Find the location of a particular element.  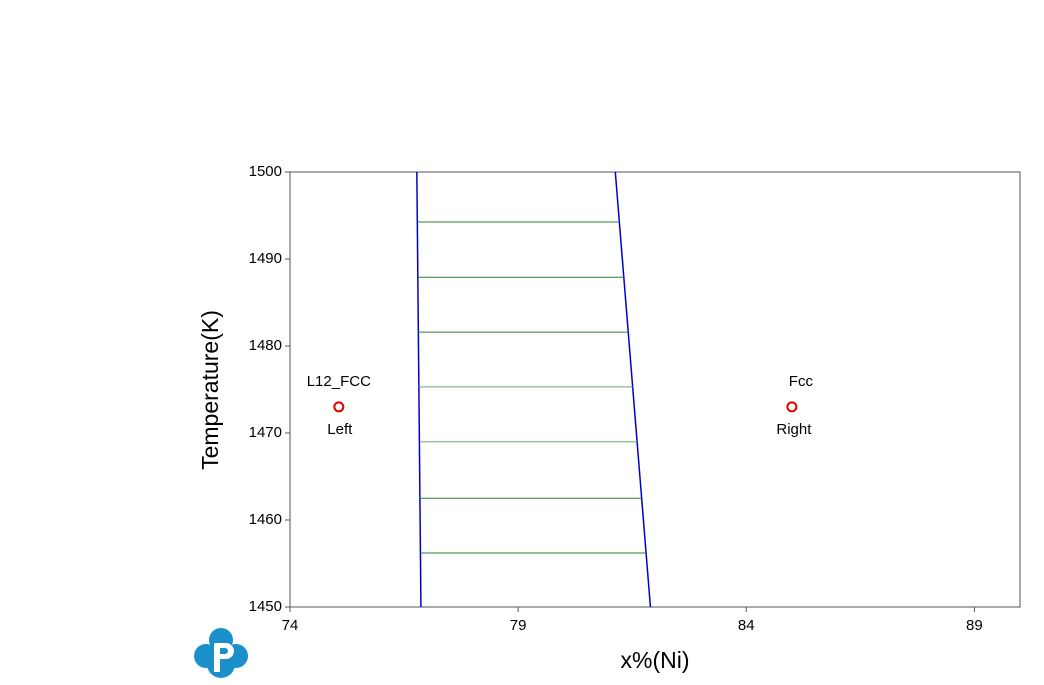

y-tick-label: 1470 is located at coordinates (265, 432).